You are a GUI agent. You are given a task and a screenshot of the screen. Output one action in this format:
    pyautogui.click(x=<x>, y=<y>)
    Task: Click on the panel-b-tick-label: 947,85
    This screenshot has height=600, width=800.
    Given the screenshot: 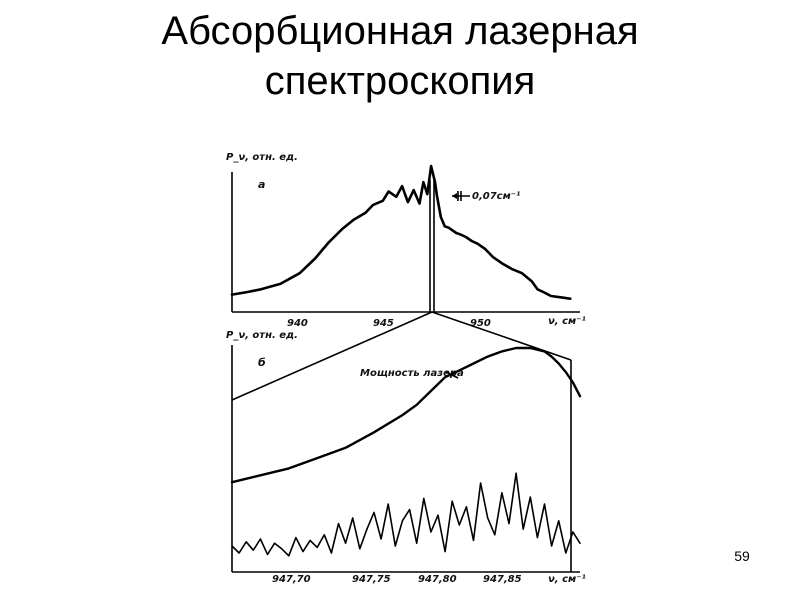 What is the action you would take?
    pyautogui.click(x=502, y=579)
    